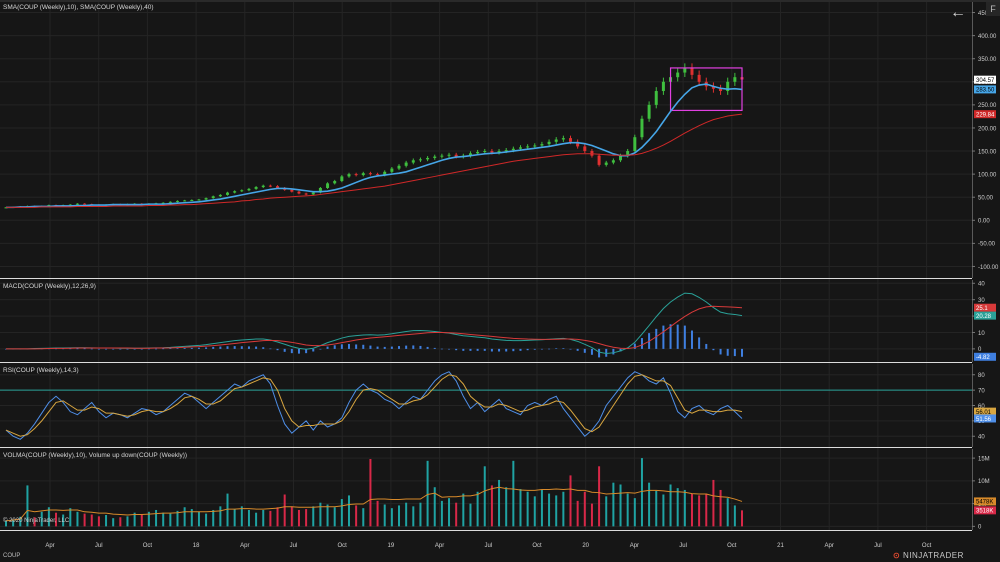  What do you see at coordinates (981, 376) in the screenshot?
I see `y-tick-label: 80` at bounding box center [981, 376].